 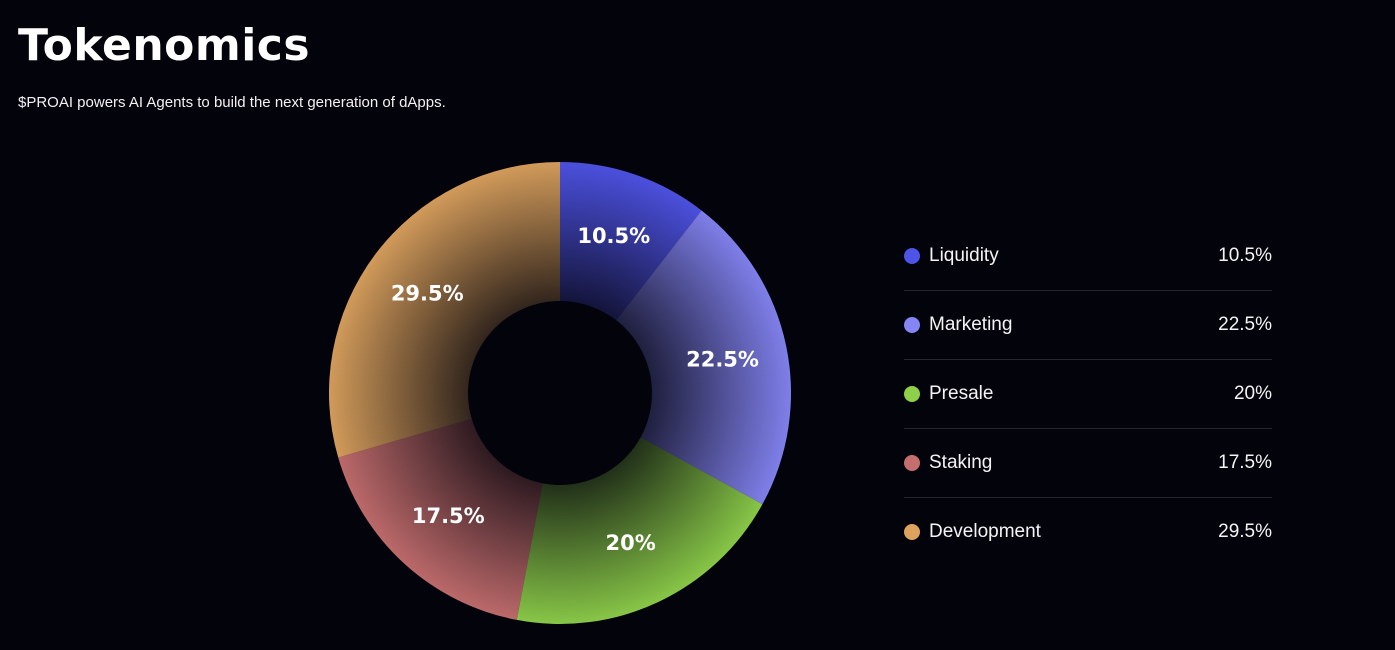 What do you see at coordinates (631, 543) in the screenshot?
I see `slice-label-presale: 20%` at bounding box center [631, 543].